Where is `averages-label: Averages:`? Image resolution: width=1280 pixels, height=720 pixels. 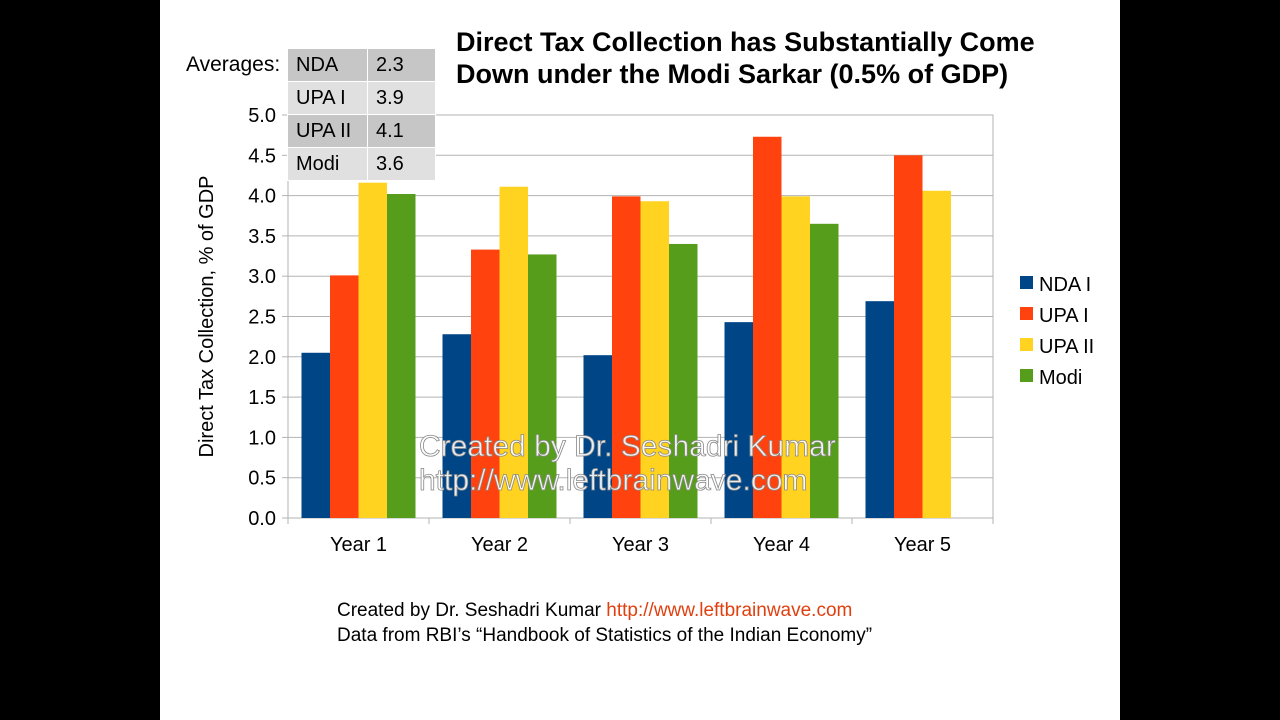
averages-label: Averages: is located at coordinates (233, 64).